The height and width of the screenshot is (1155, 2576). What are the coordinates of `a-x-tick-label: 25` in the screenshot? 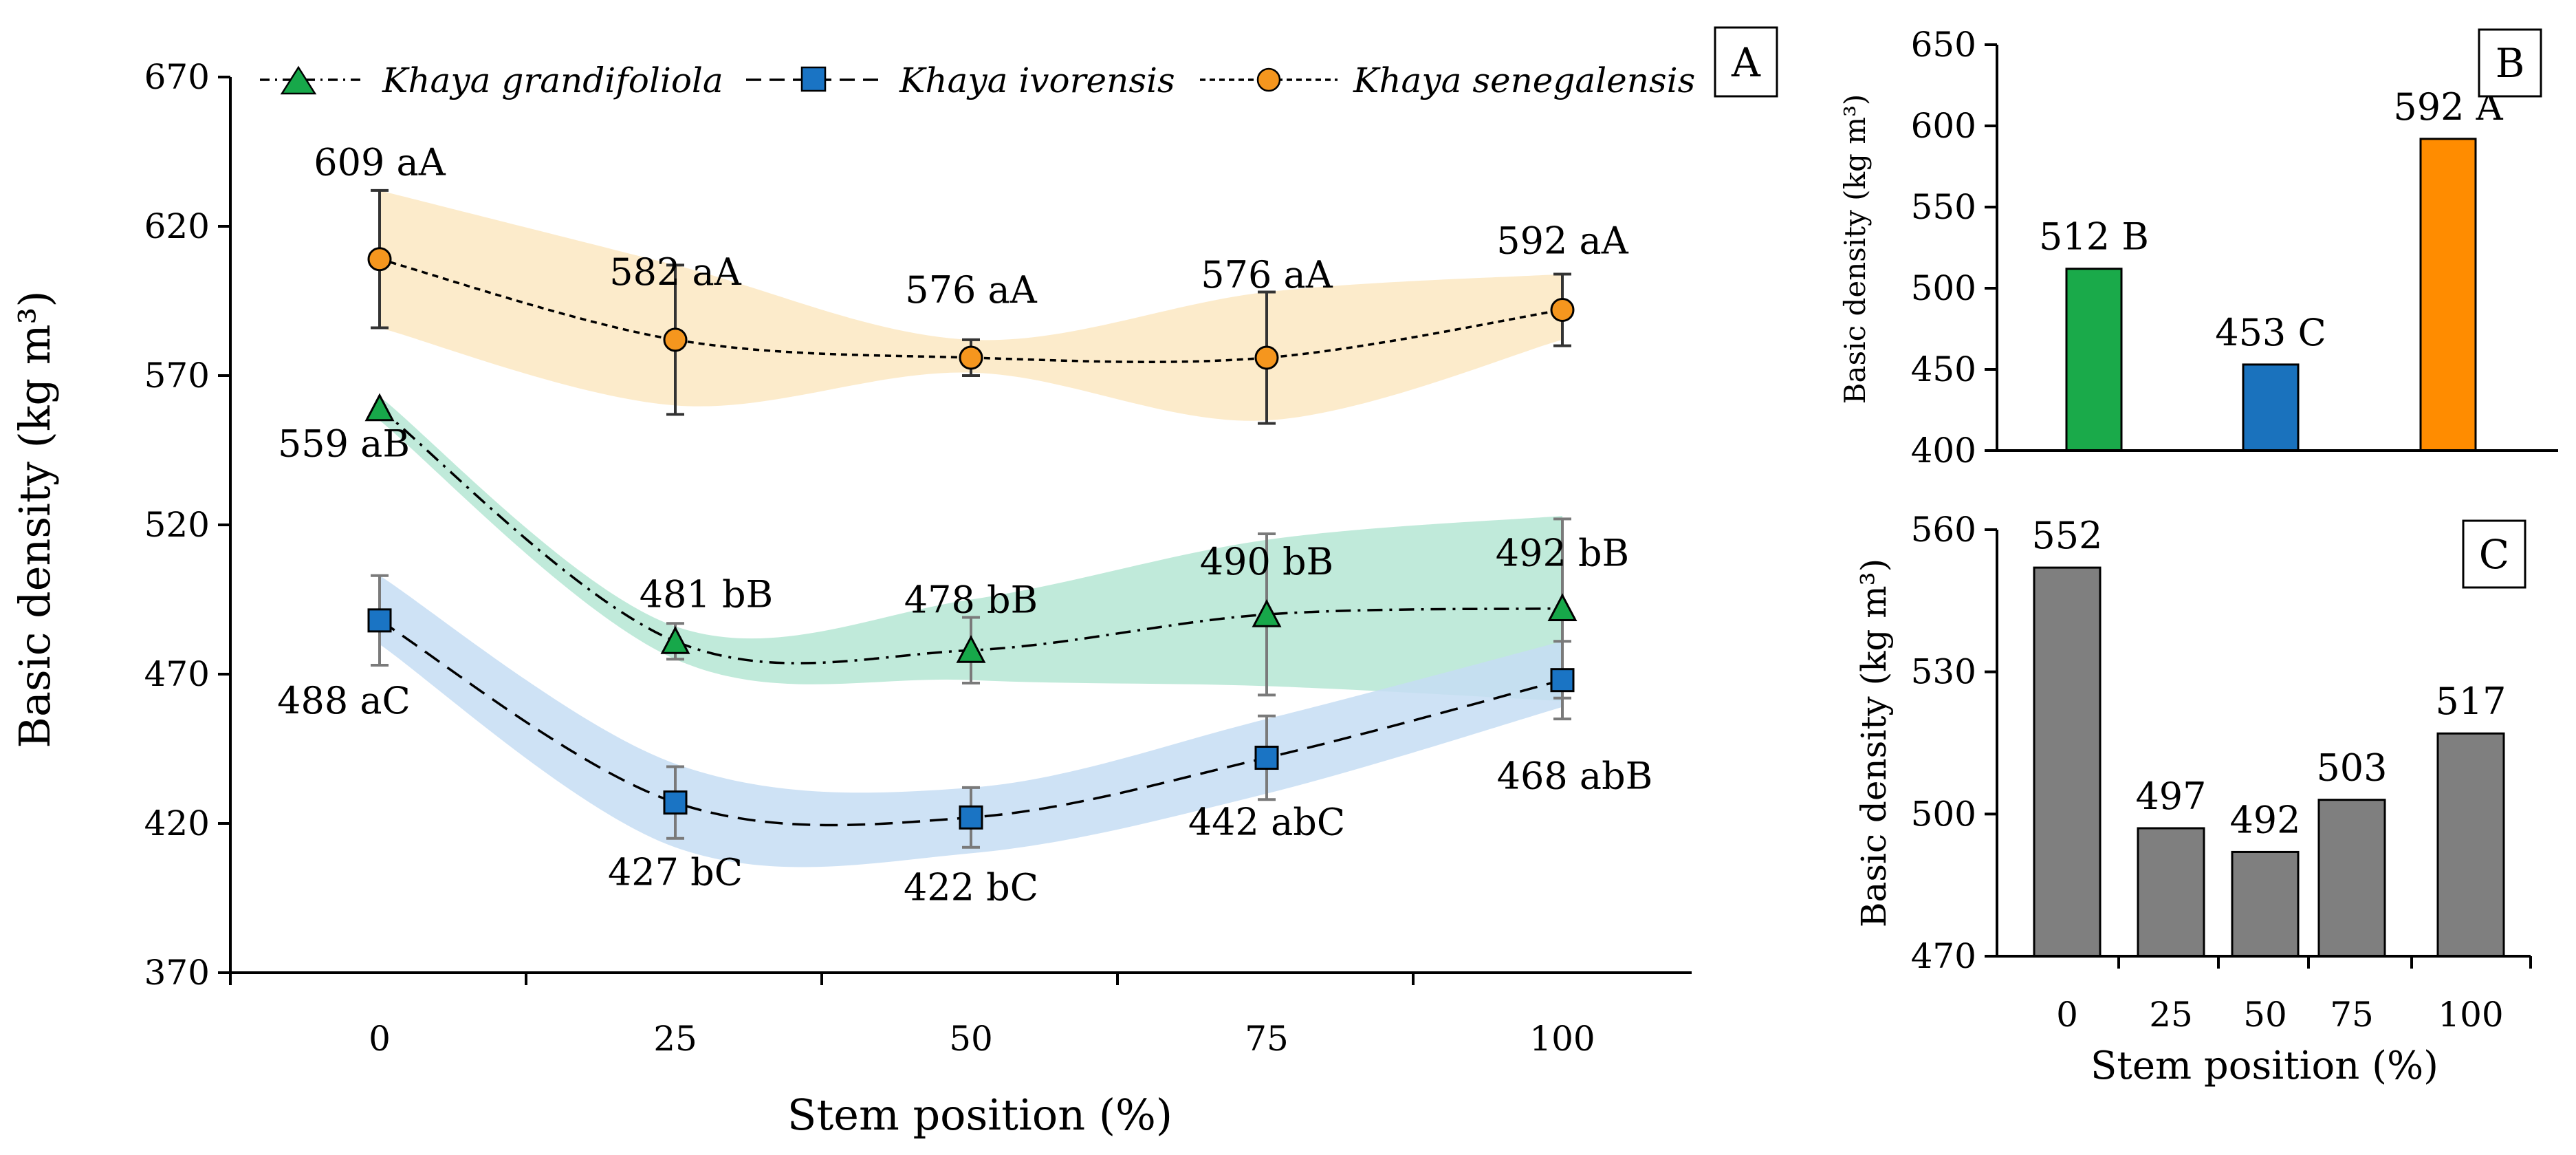 It's located at (675, 1039).